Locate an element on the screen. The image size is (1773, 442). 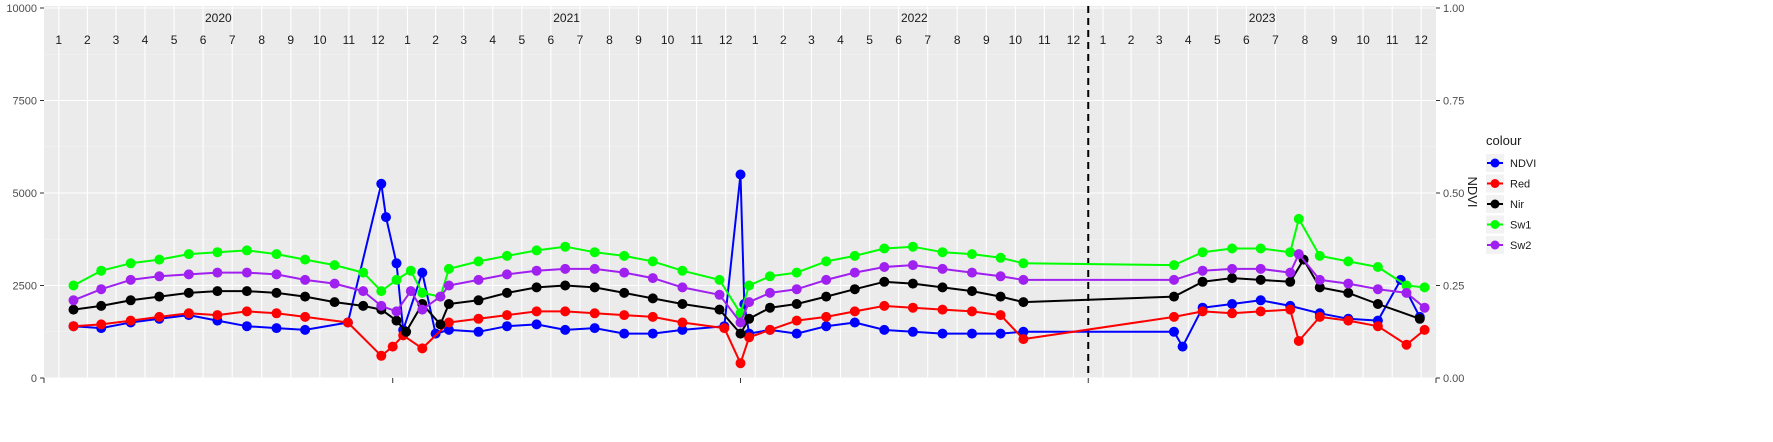
month-label: 9 is located at coordinates (986, 40).